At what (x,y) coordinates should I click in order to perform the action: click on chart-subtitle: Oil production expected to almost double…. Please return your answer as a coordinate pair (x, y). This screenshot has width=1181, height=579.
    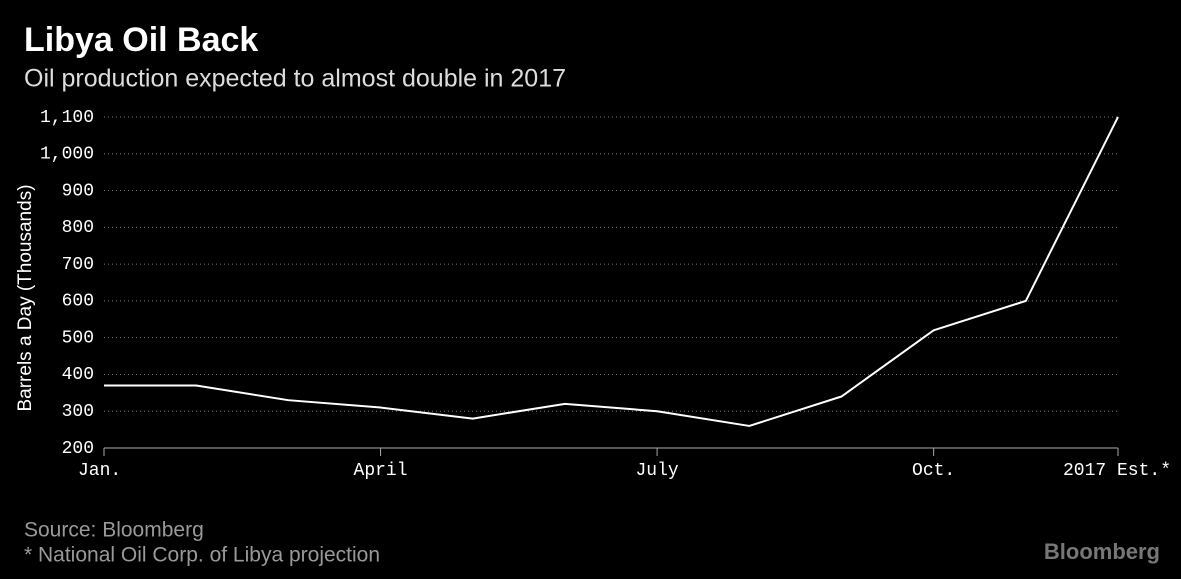
    Looking at the image, I should click on (295, 79).